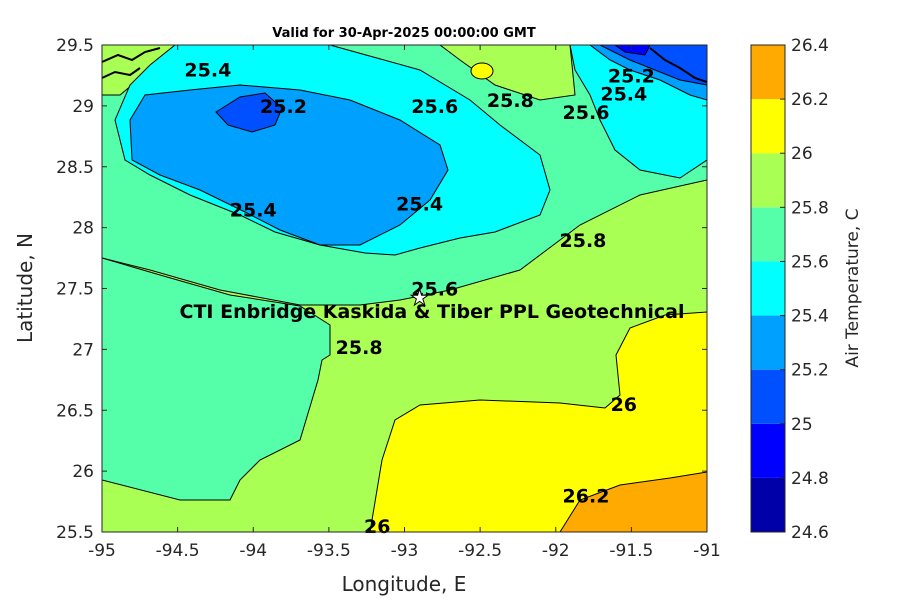 This screenshot has height=600, width=900. Describe the element at coordinates (707, 551) in the screenshot. I see `x-tick-label: -91` at that location.